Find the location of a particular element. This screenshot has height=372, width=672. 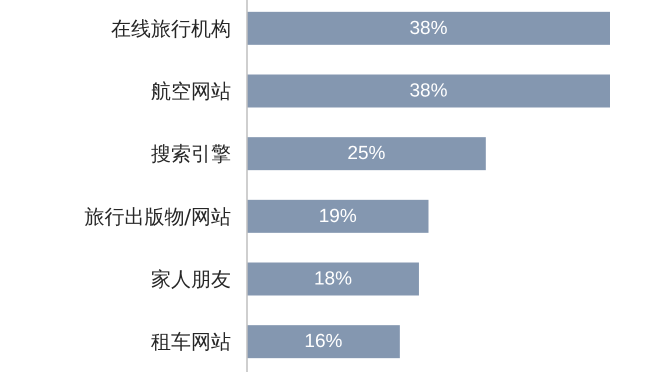

data-label: 16% is located at coordinates (323, 341).